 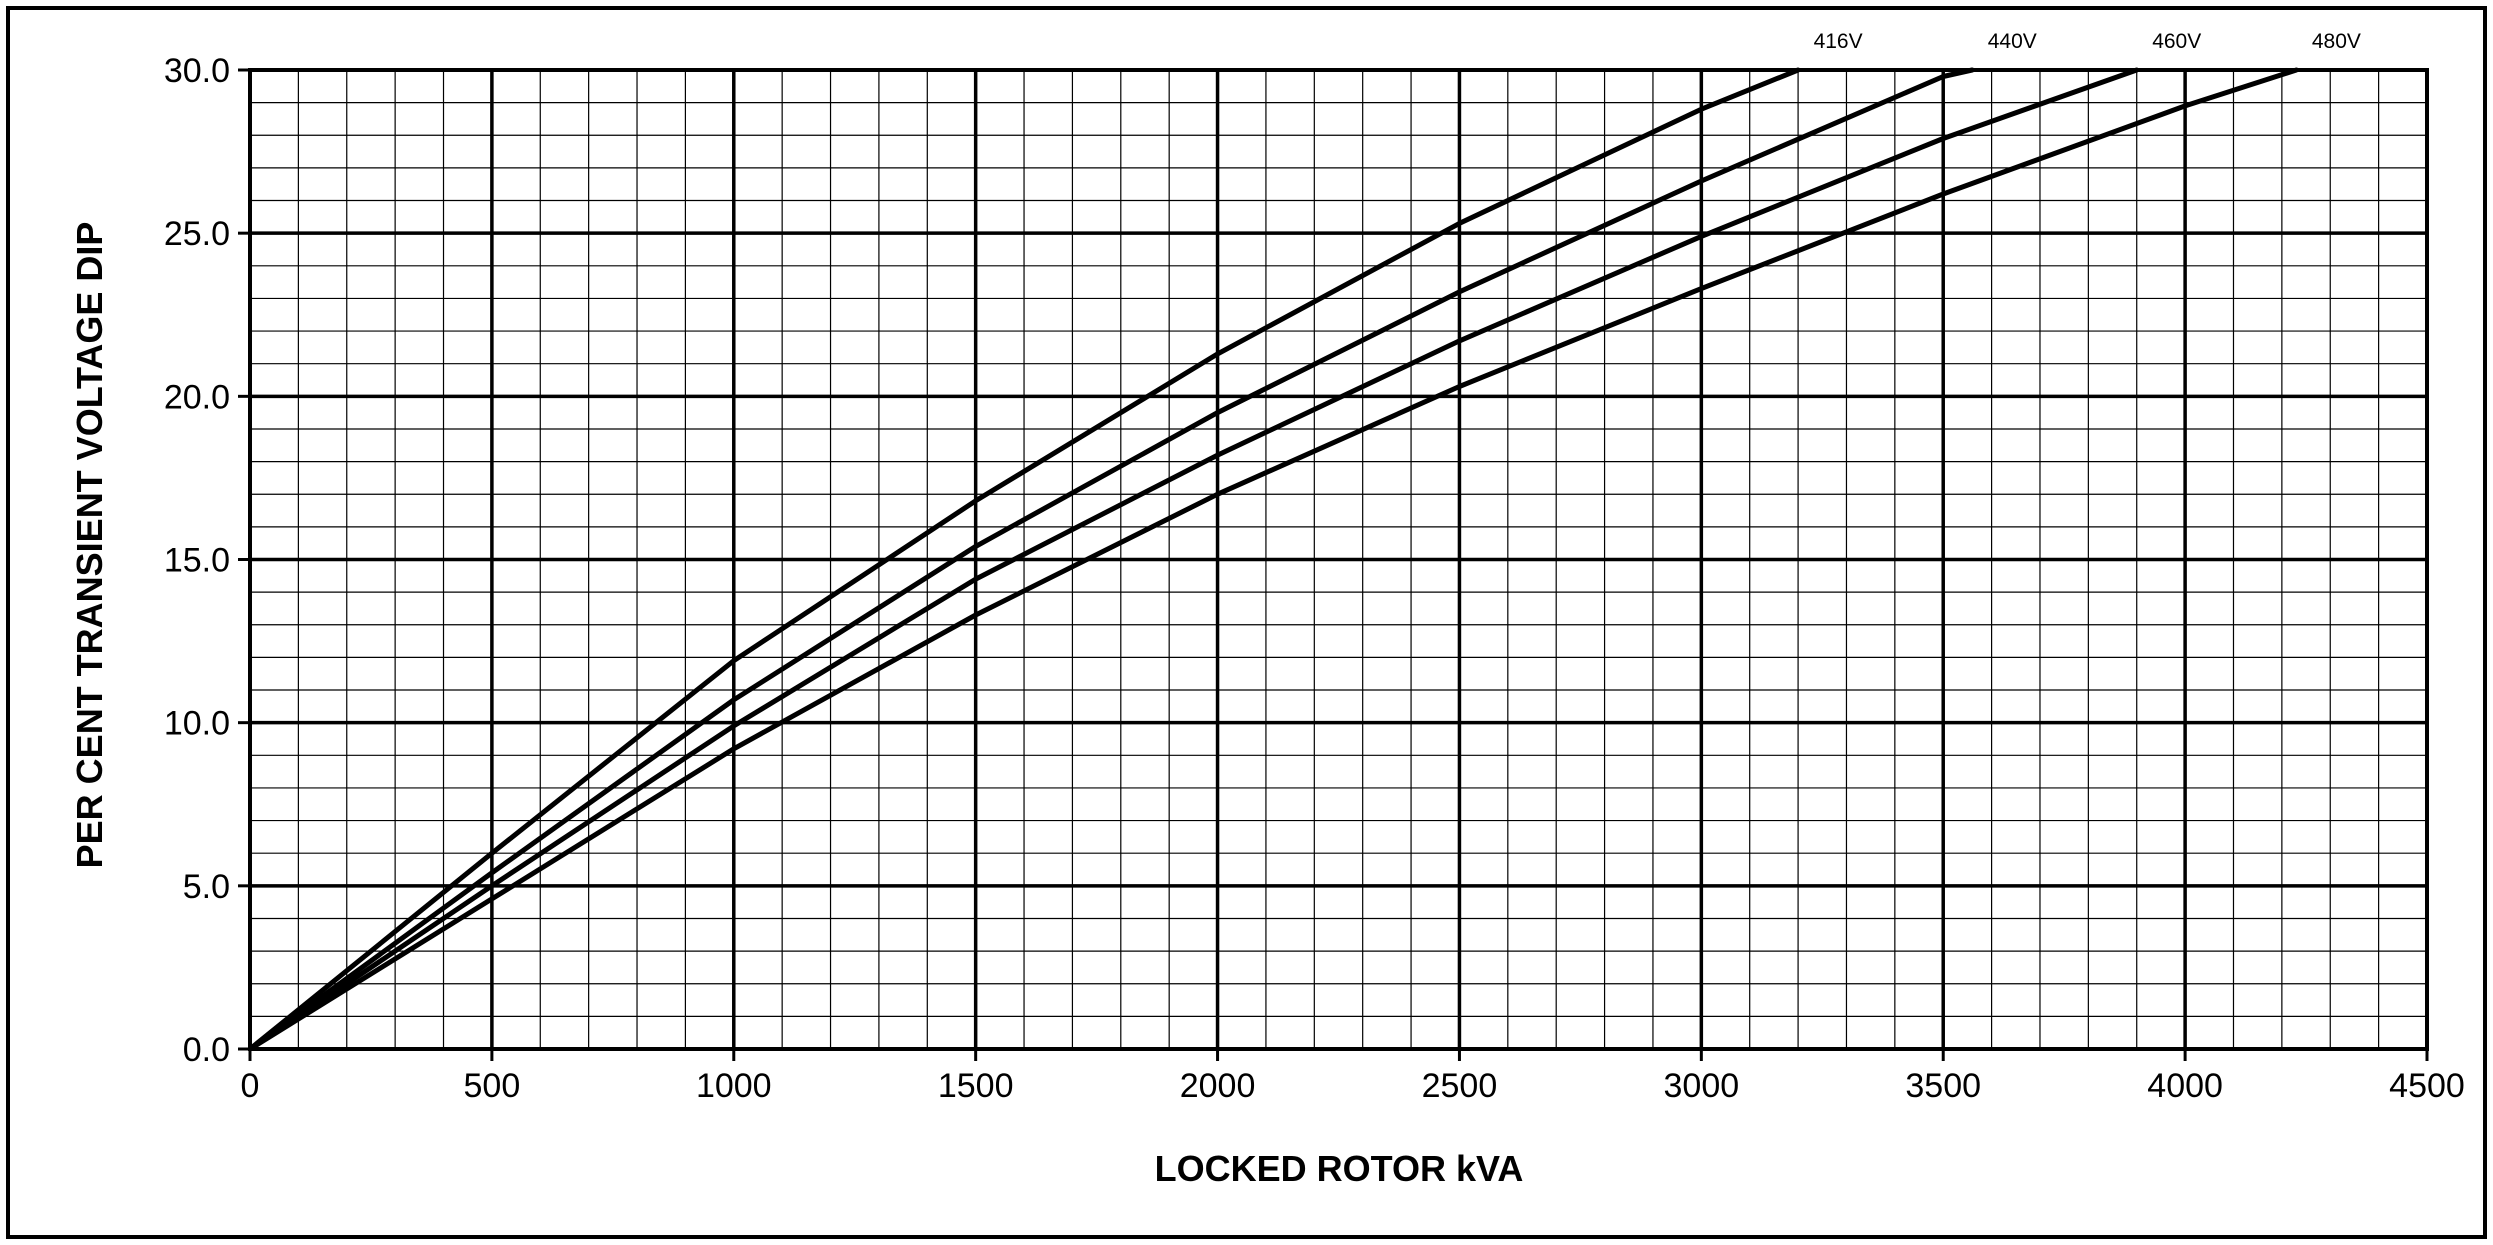 I want to click on x-tick-label: 4000, so click(x=2185, y=1086).